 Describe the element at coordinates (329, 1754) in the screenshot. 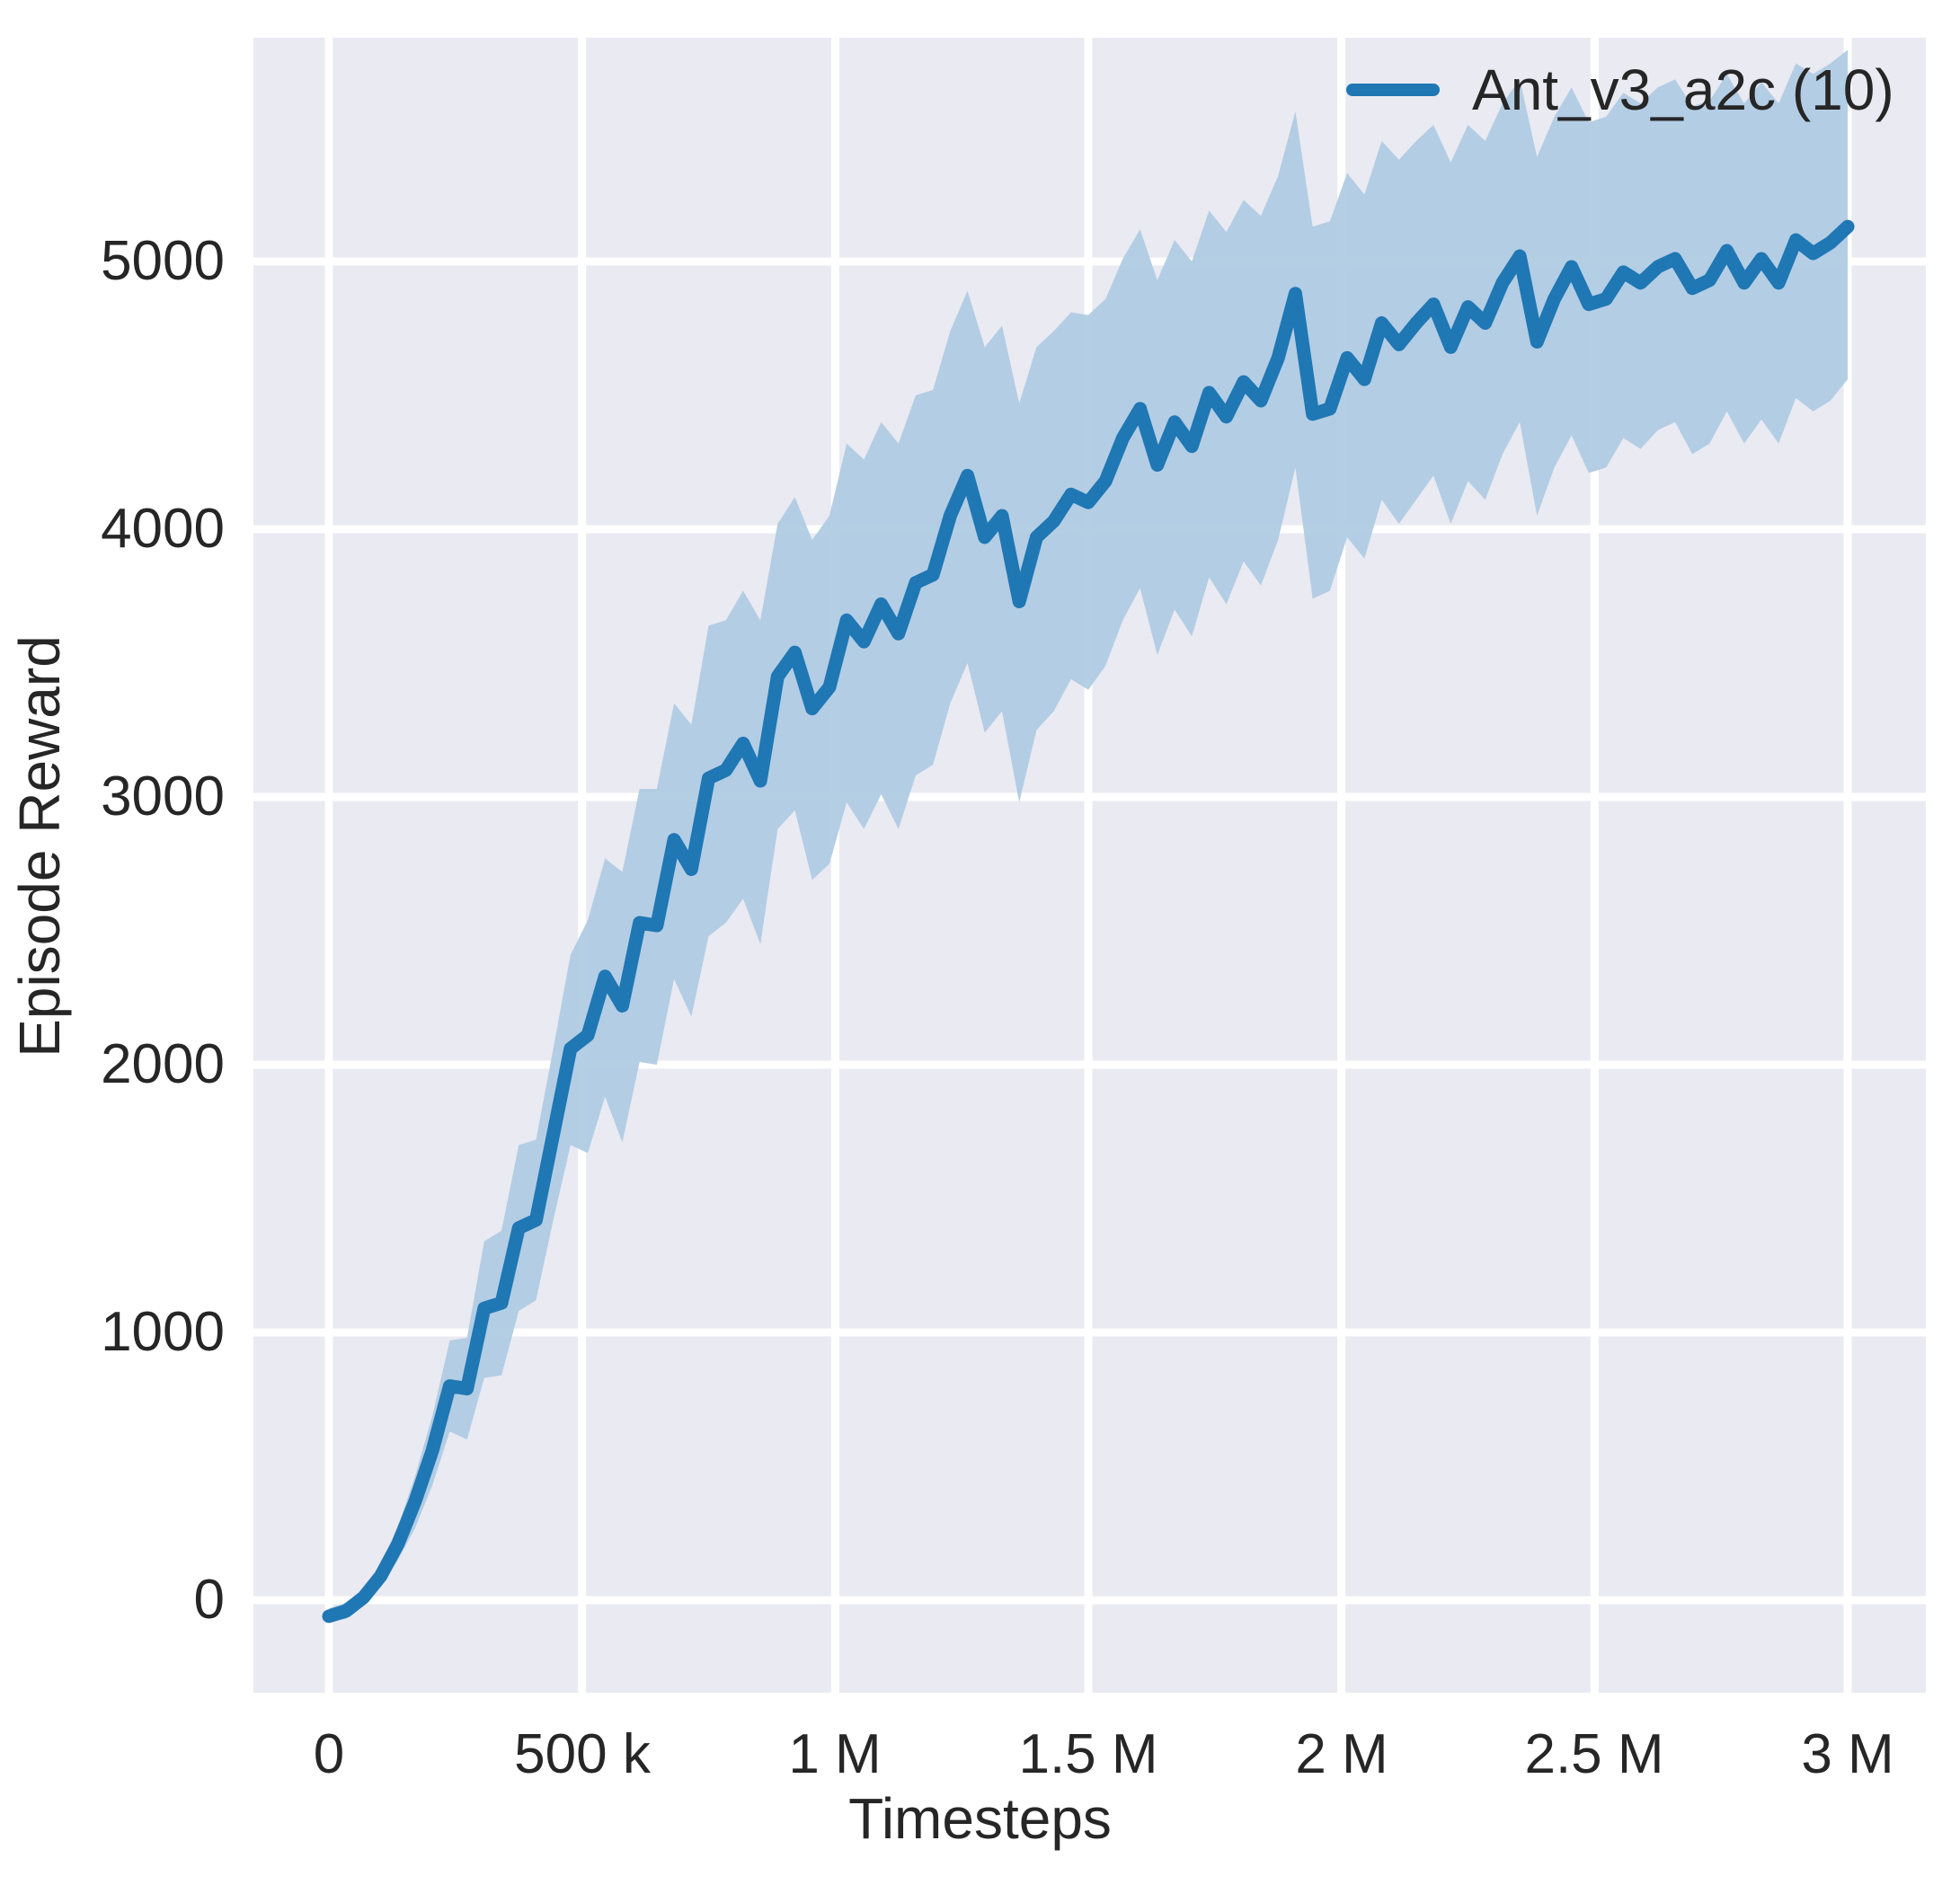

I see `xtick-label-0: 0` at that location.